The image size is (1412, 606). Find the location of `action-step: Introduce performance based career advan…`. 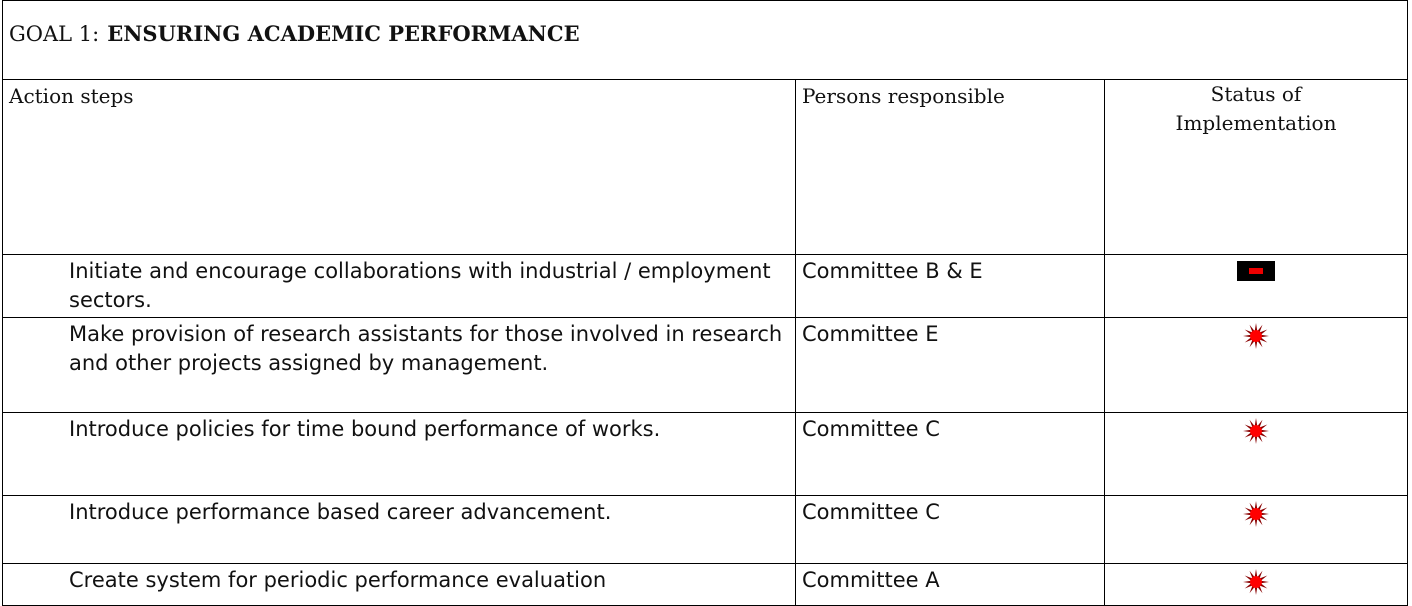

action-step: Introduce performance based career advan… is located at coordinates (399, 529).